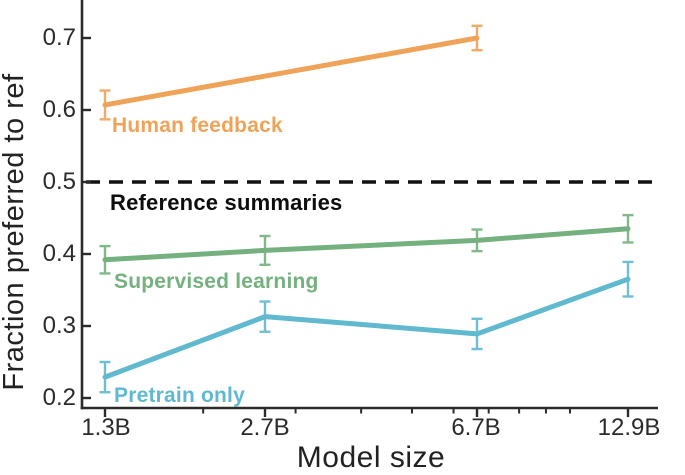  I want to click on series-label-supervised-learning: Supervised learning, so click(216, 281).